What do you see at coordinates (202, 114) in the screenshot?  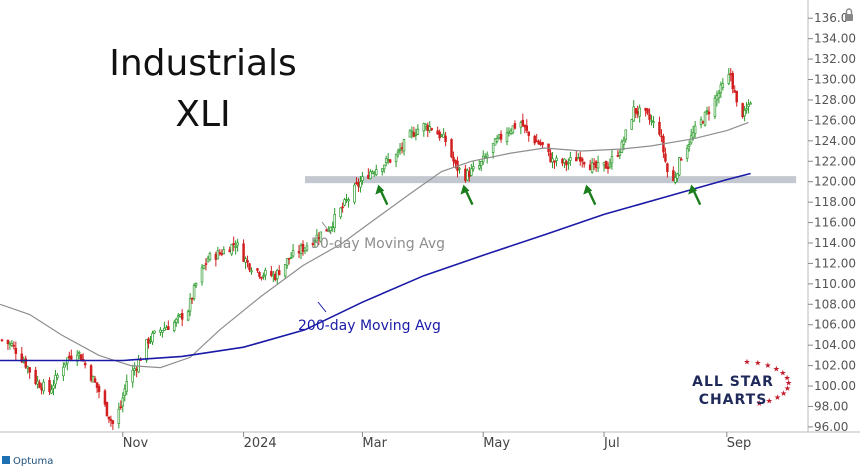 I see `chart-subtitle: XLI` at bounding box center [202, 114].